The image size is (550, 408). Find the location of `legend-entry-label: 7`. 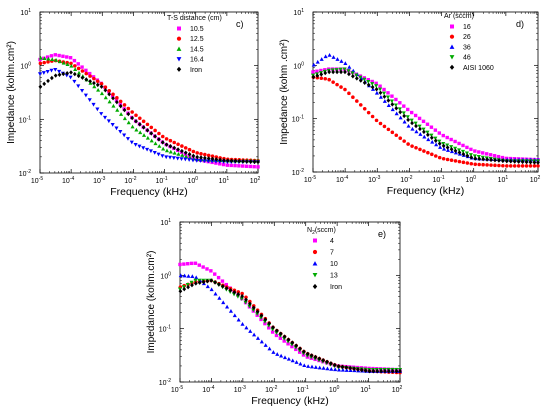

legend-entry-label: 7 is located at coordinates (332, 253).